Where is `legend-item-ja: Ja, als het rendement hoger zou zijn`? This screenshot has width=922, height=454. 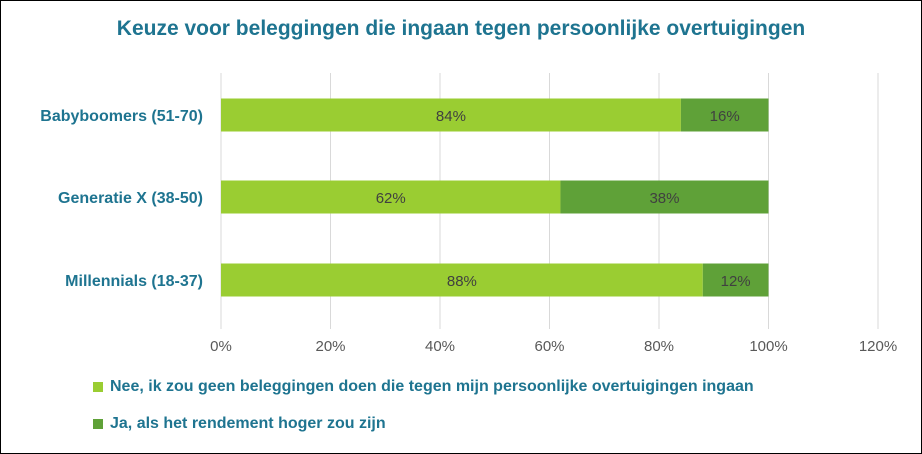 legend-item-ja: Ja, als het rendement hoger zou zijn is located at coordinates (239, 424).